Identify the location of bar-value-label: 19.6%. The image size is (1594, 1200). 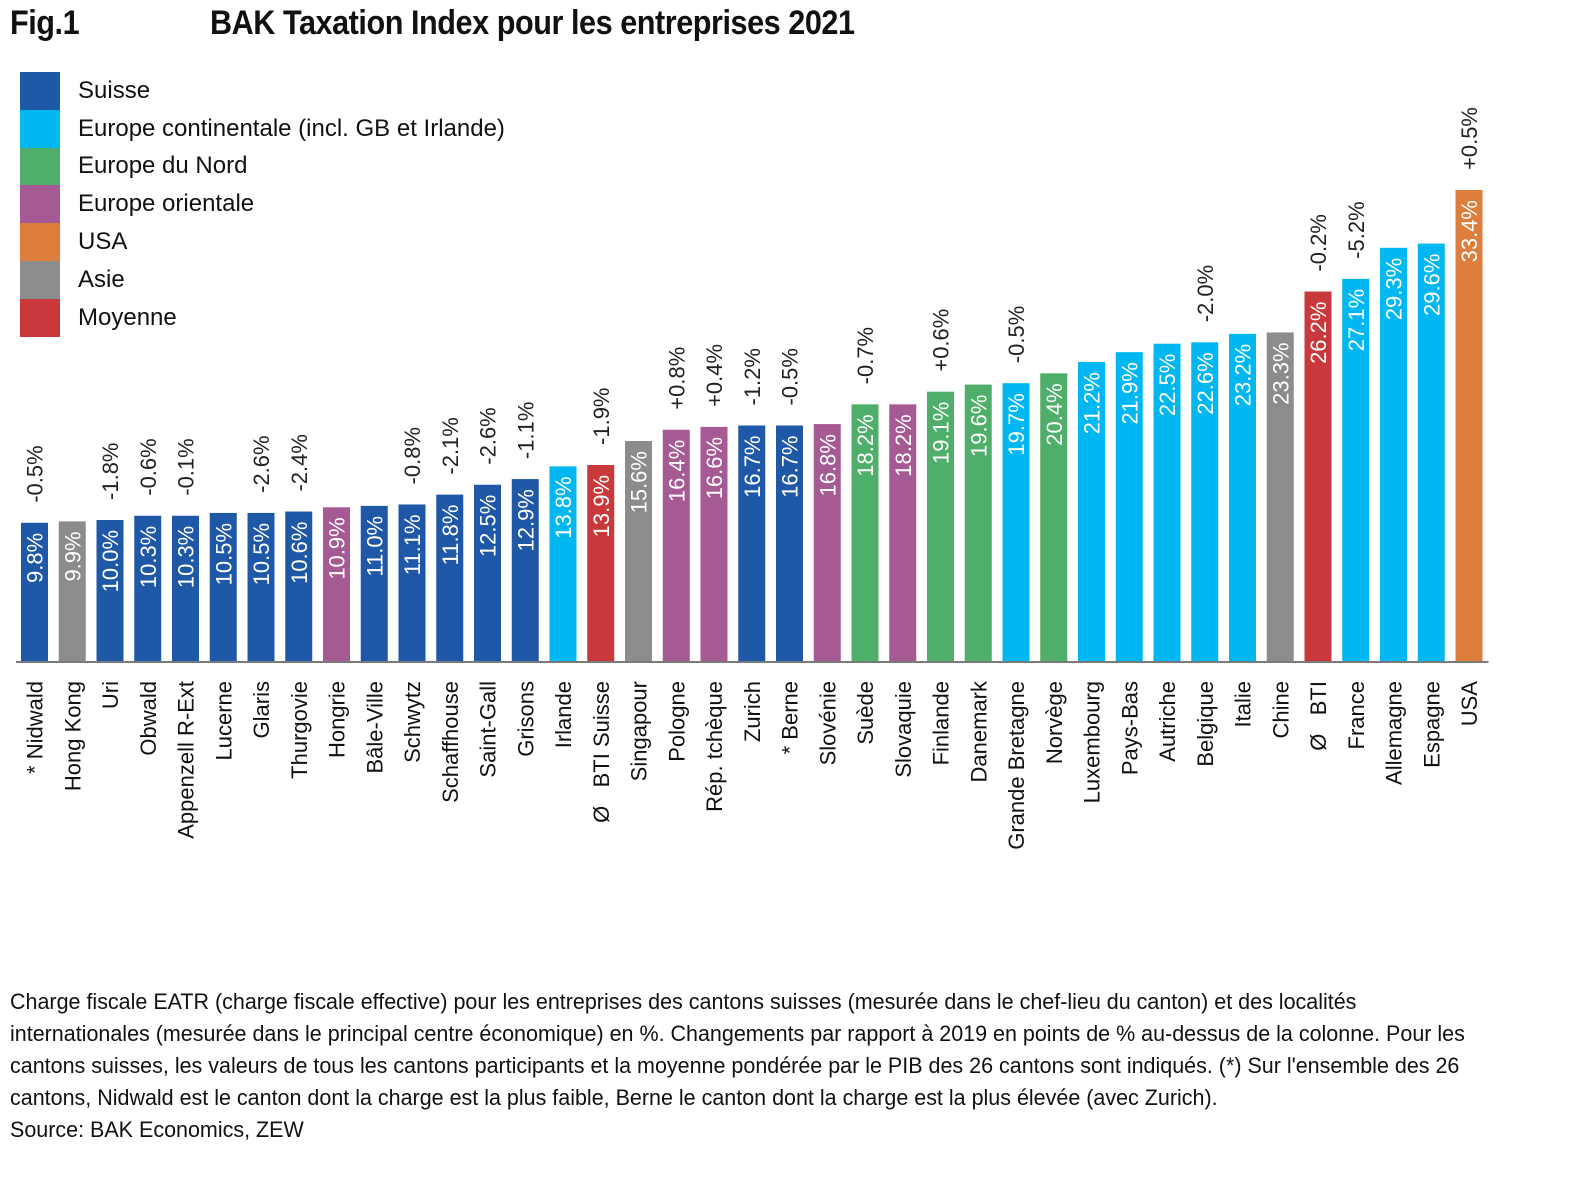
(978, 426).